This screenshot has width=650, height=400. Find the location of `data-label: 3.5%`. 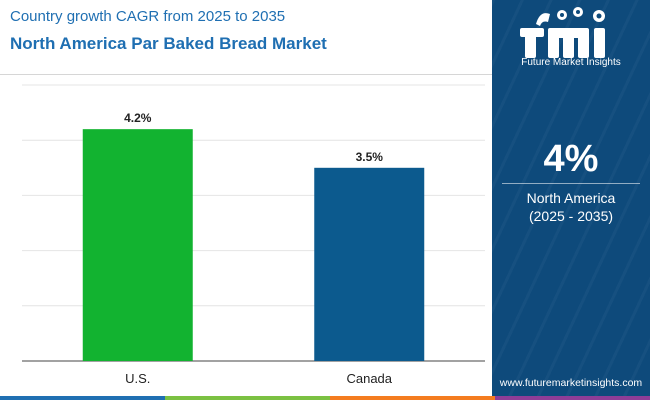

data-label: 3.5% is located at coordinates (370, 157).